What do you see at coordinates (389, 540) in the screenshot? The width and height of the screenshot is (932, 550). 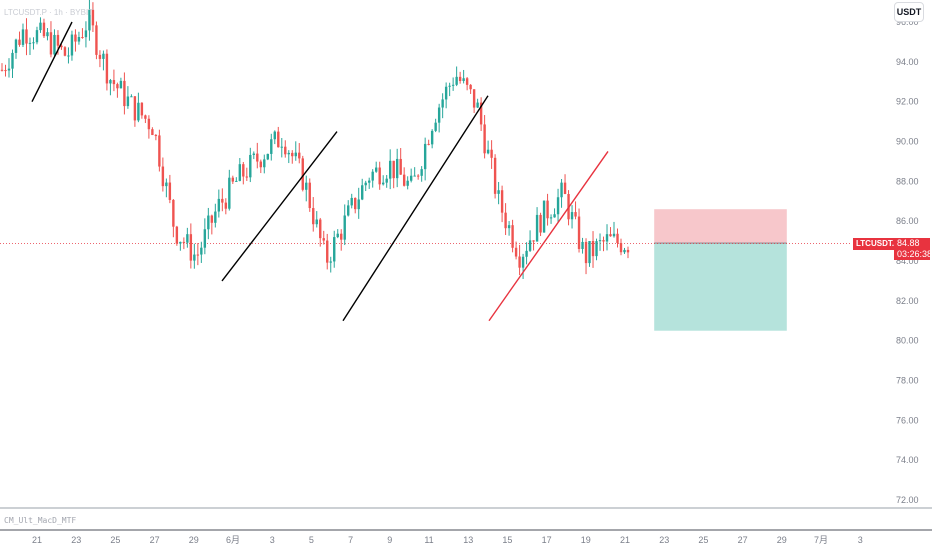 I see `x-tick-label: 9` at bounding box center [389, 540].